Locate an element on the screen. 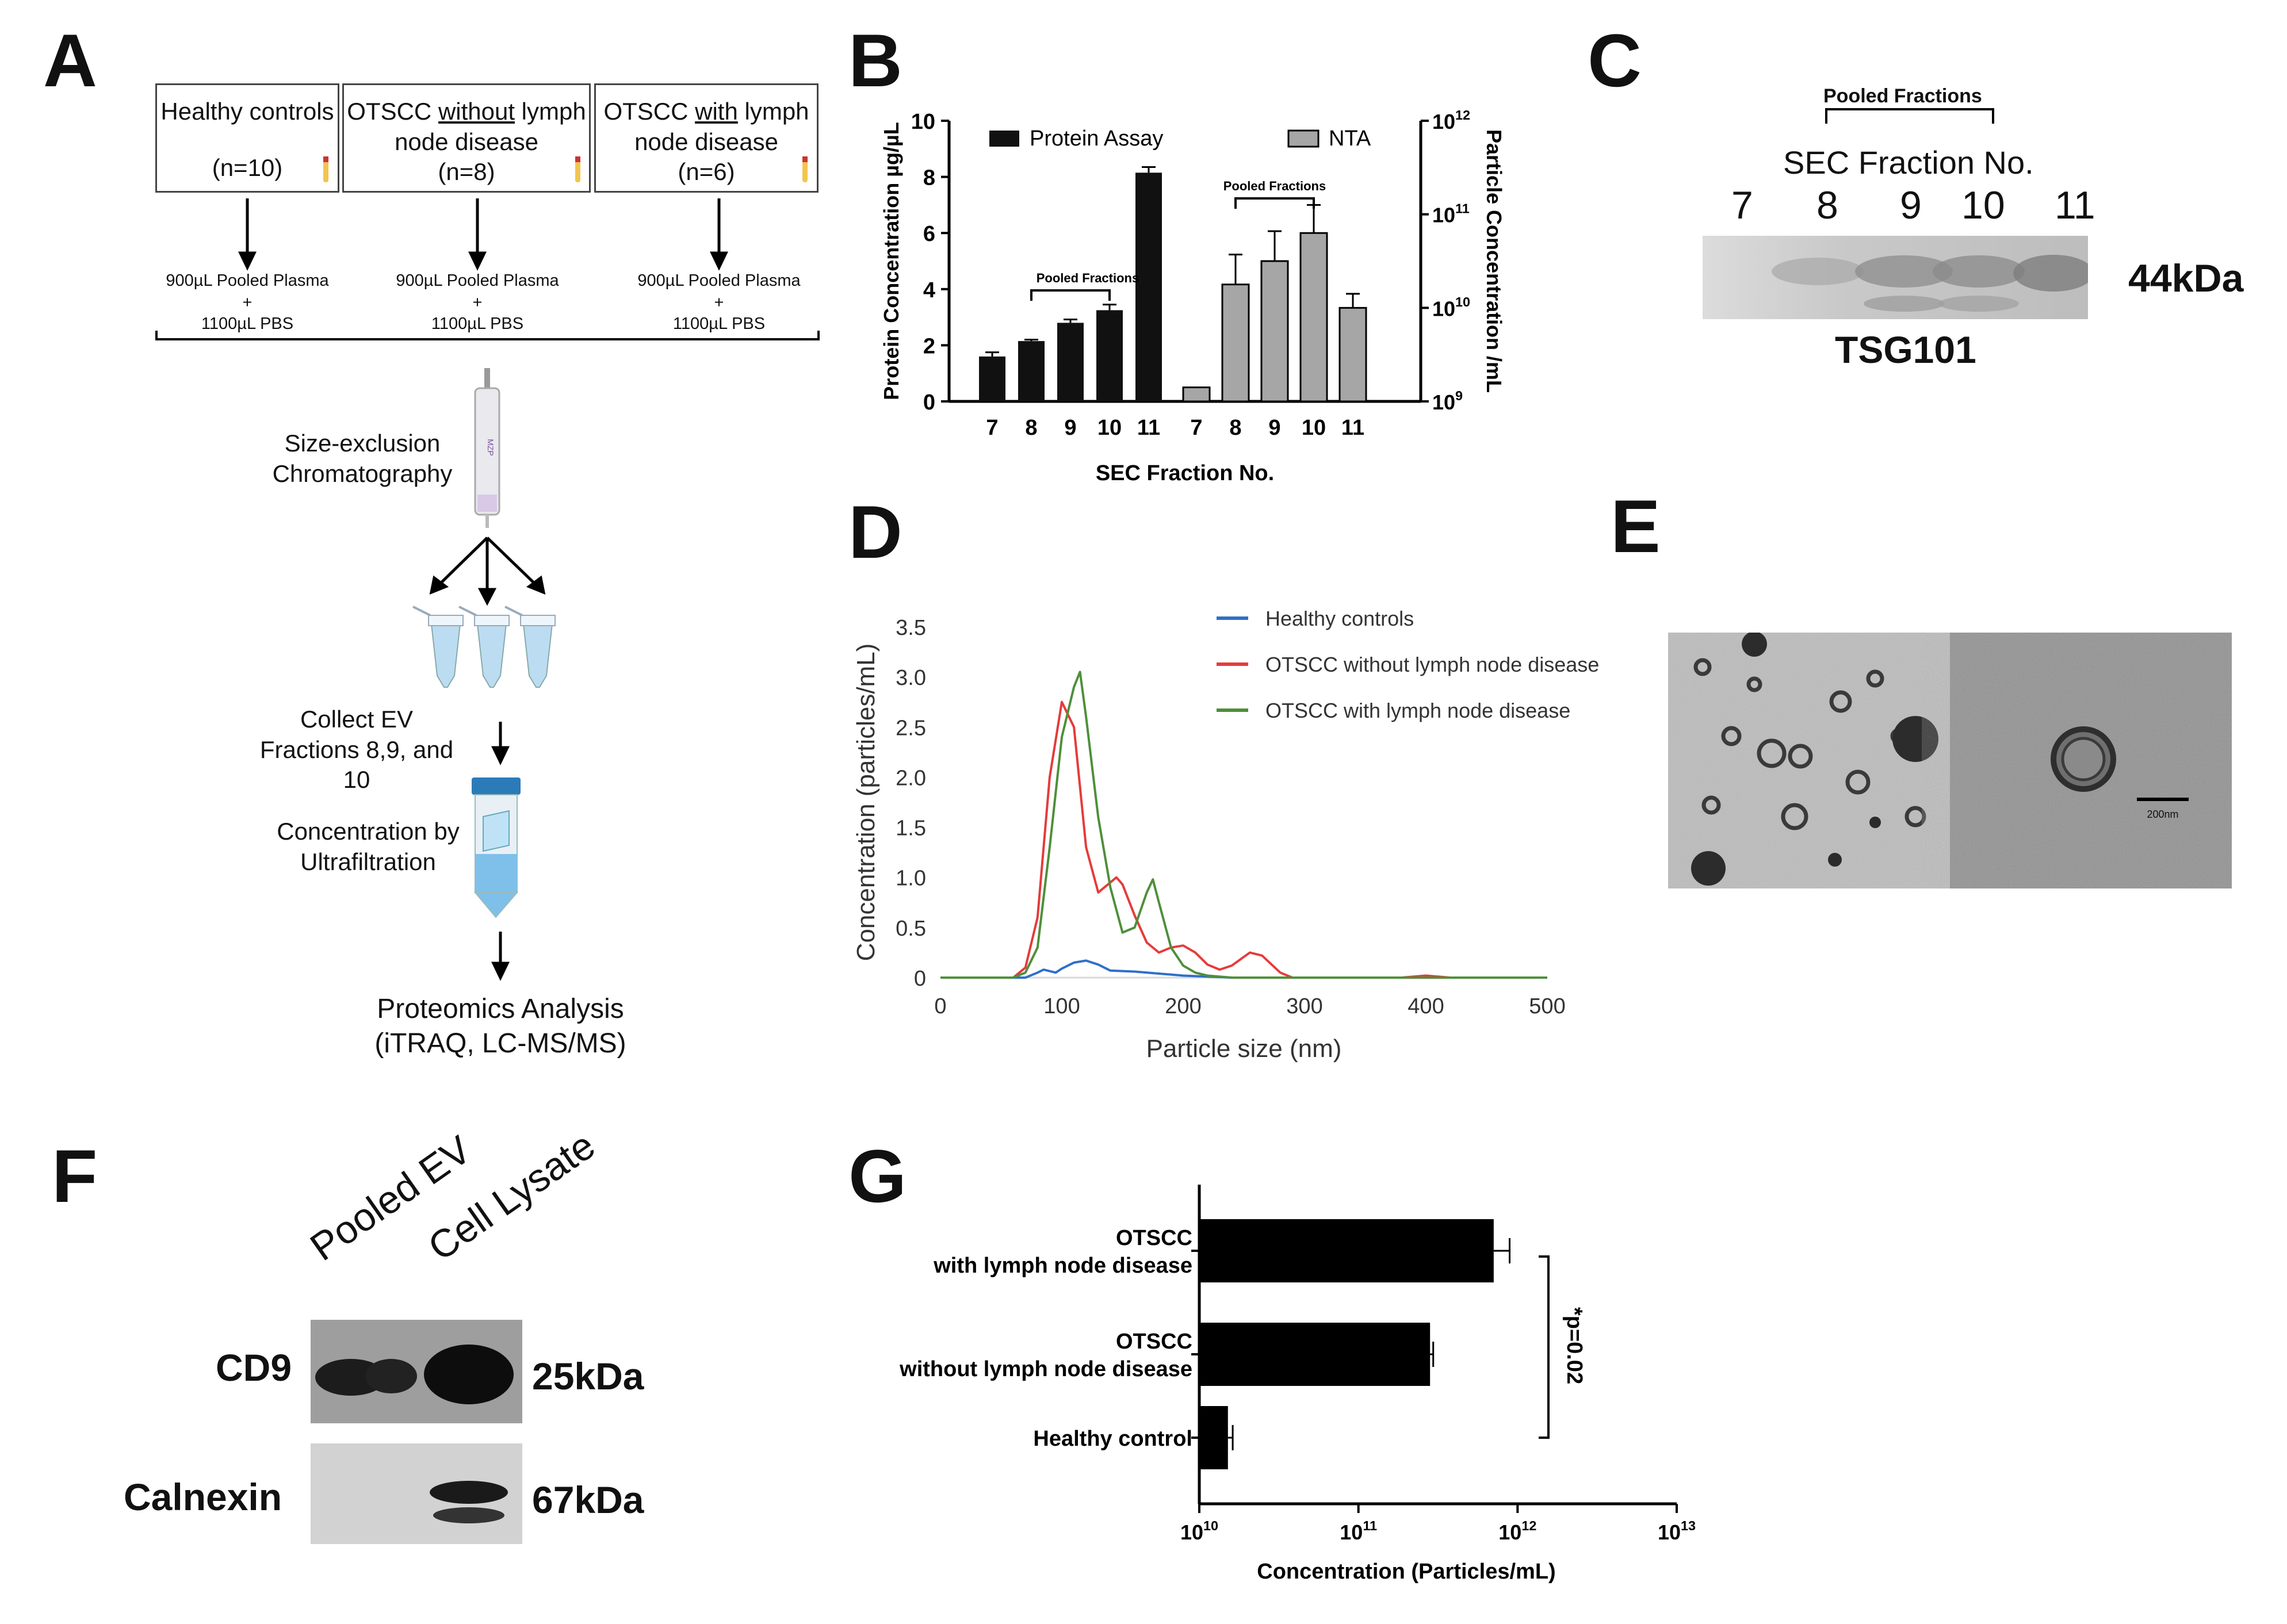 The height and width of the screenshot is (1624, 2287). panel-label-b: B is located at coordinates (875, 60).